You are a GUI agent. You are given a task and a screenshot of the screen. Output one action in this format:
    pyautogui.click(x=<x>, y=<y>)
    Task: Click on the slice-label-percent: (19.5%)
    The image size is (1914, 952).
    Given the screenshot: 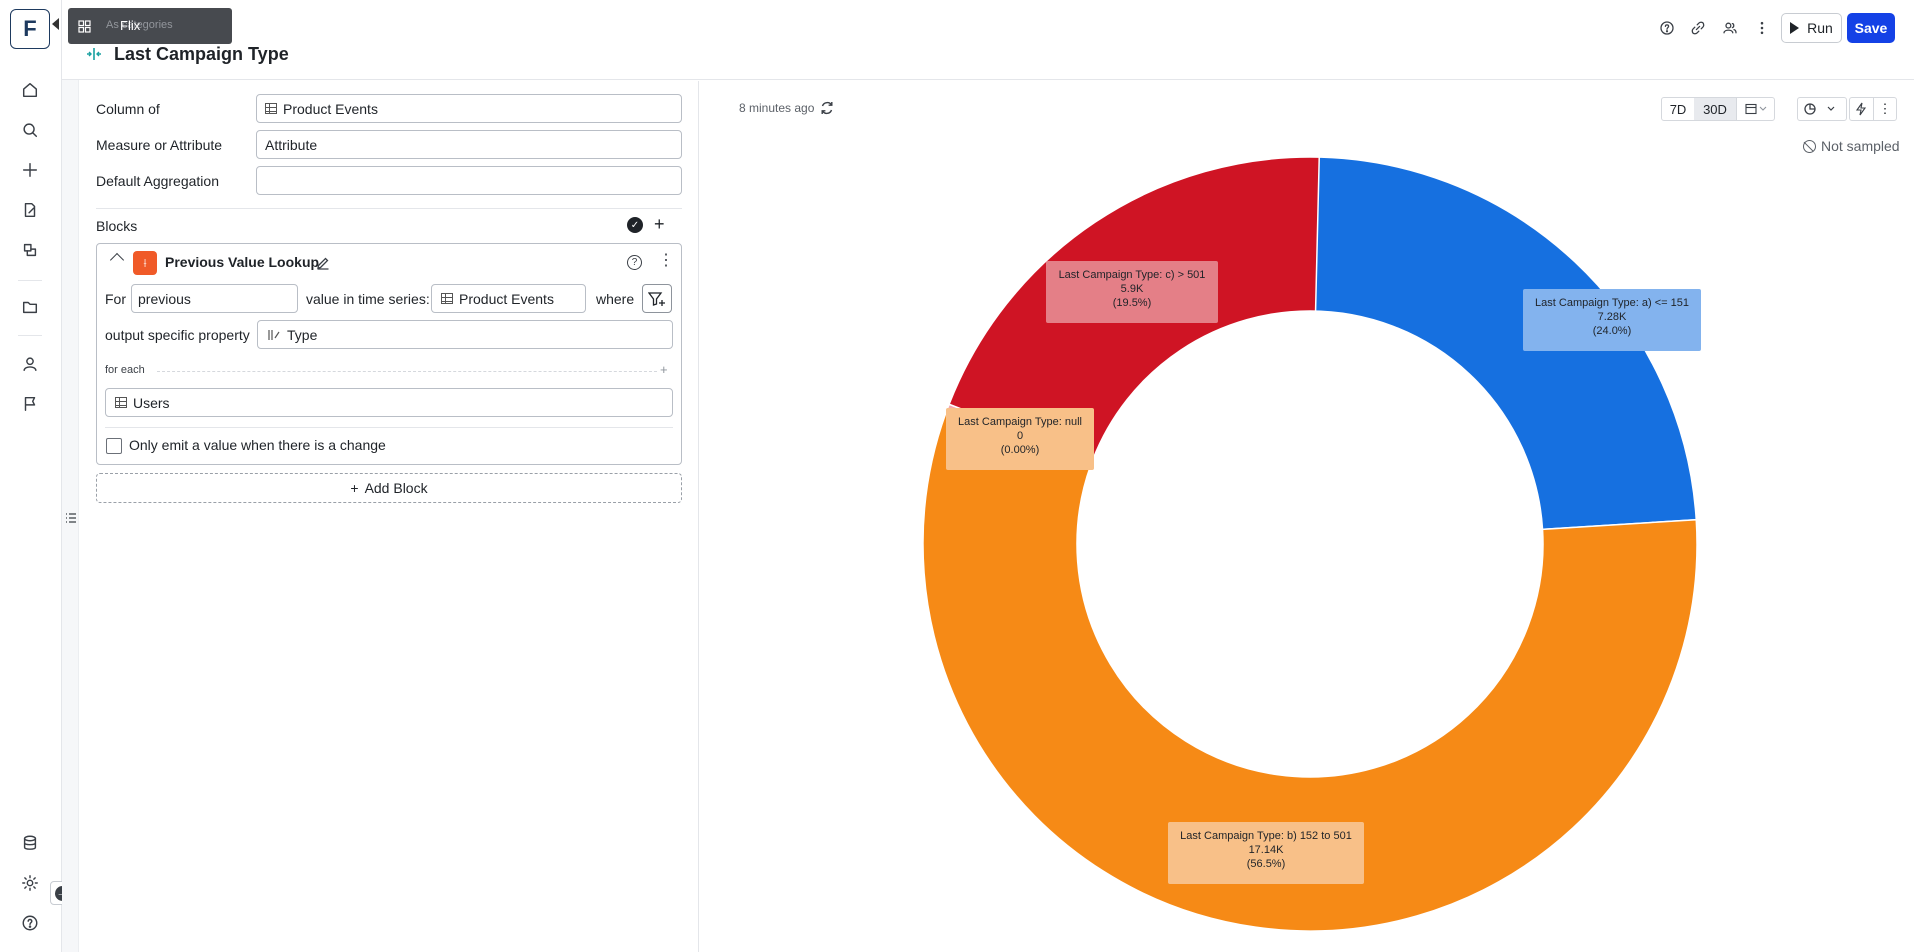 What is the action you would take?
    pyautogui.click(x=1132, y=303)
    